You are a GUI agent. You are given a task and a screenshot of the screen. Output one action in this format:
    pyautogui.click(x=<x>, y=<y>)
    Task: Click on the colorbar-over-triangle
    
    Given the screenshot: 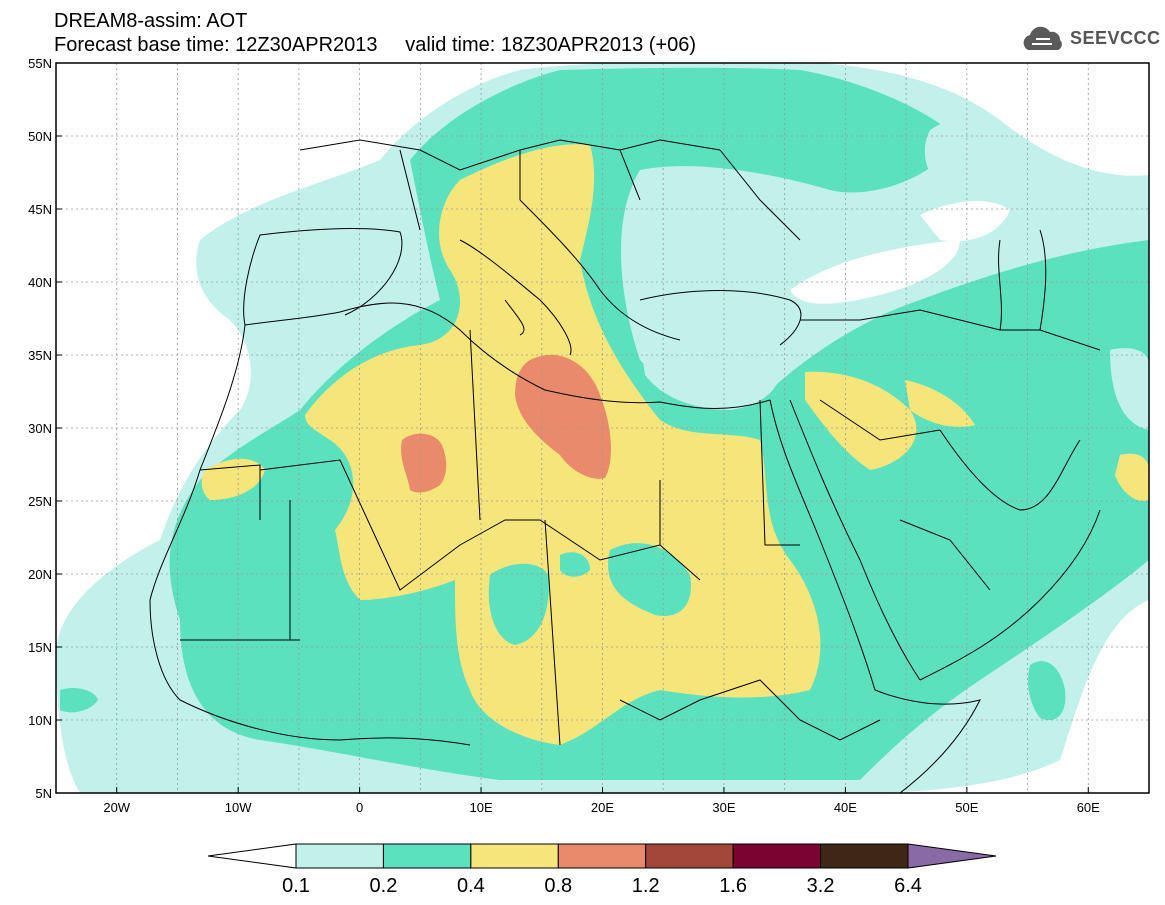 What is the action you would take?
    pyautogui.click(x=952, y=856)
    